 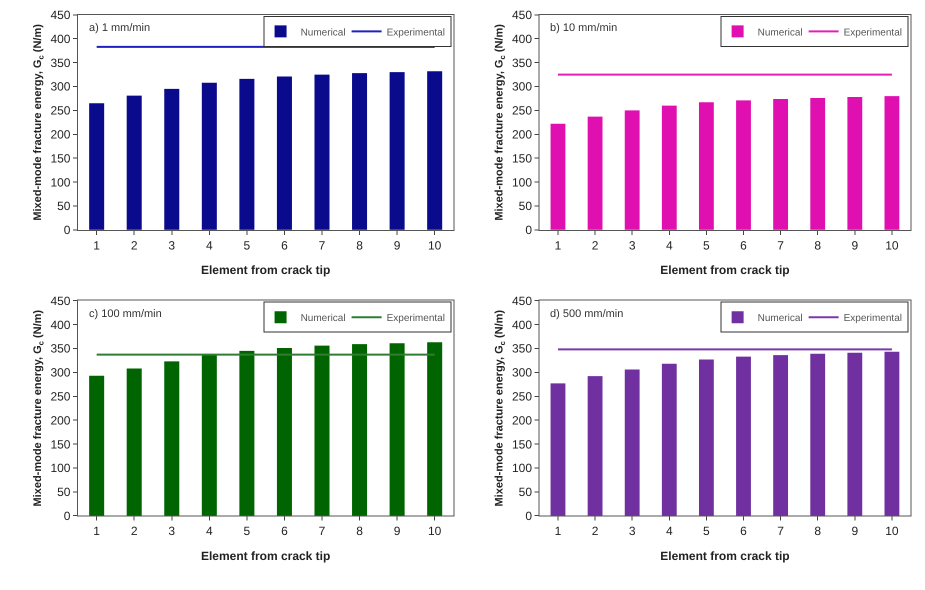 I want to click on text: a) 1 mm/min, so click(x=119, y=28).